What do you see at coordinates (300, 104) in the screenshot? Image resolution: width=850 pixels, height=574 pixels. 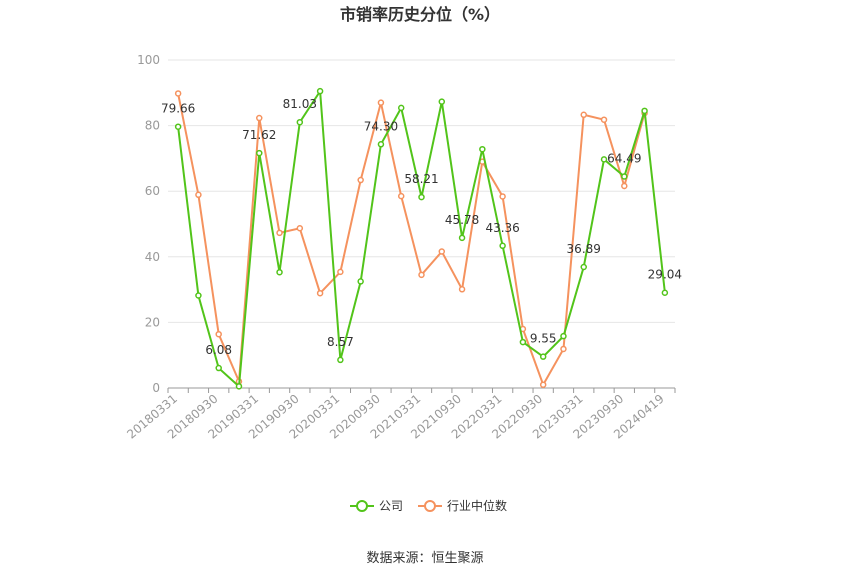 I see `data-label: 81.03` at bounding box center [300, 104].